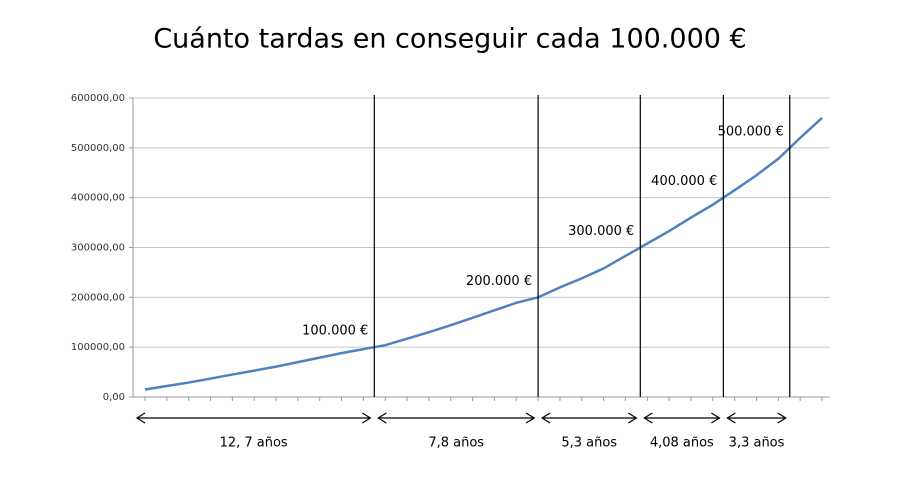 This screenshot has height=493, width=901. Describe the element at coordinates (456, 443) in the screenshot. I see `interval-label: 7,8 años` at that location.